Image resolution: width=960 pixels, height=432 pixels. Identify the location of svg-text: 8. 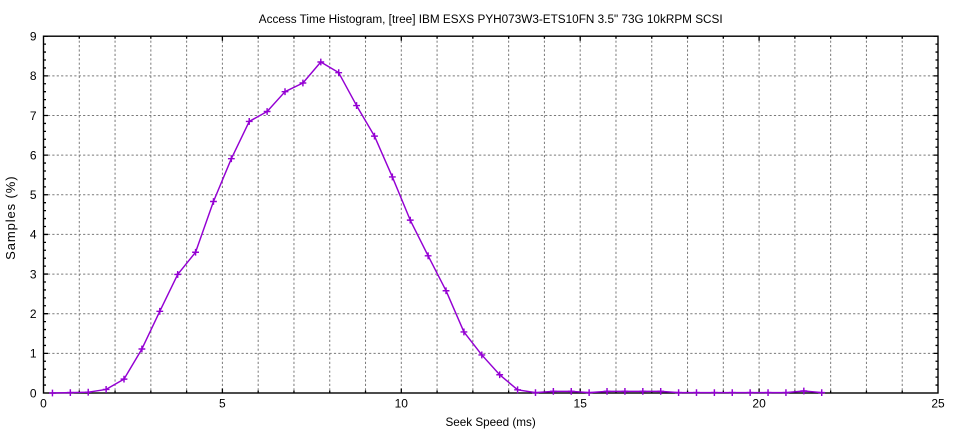
(33, 76).